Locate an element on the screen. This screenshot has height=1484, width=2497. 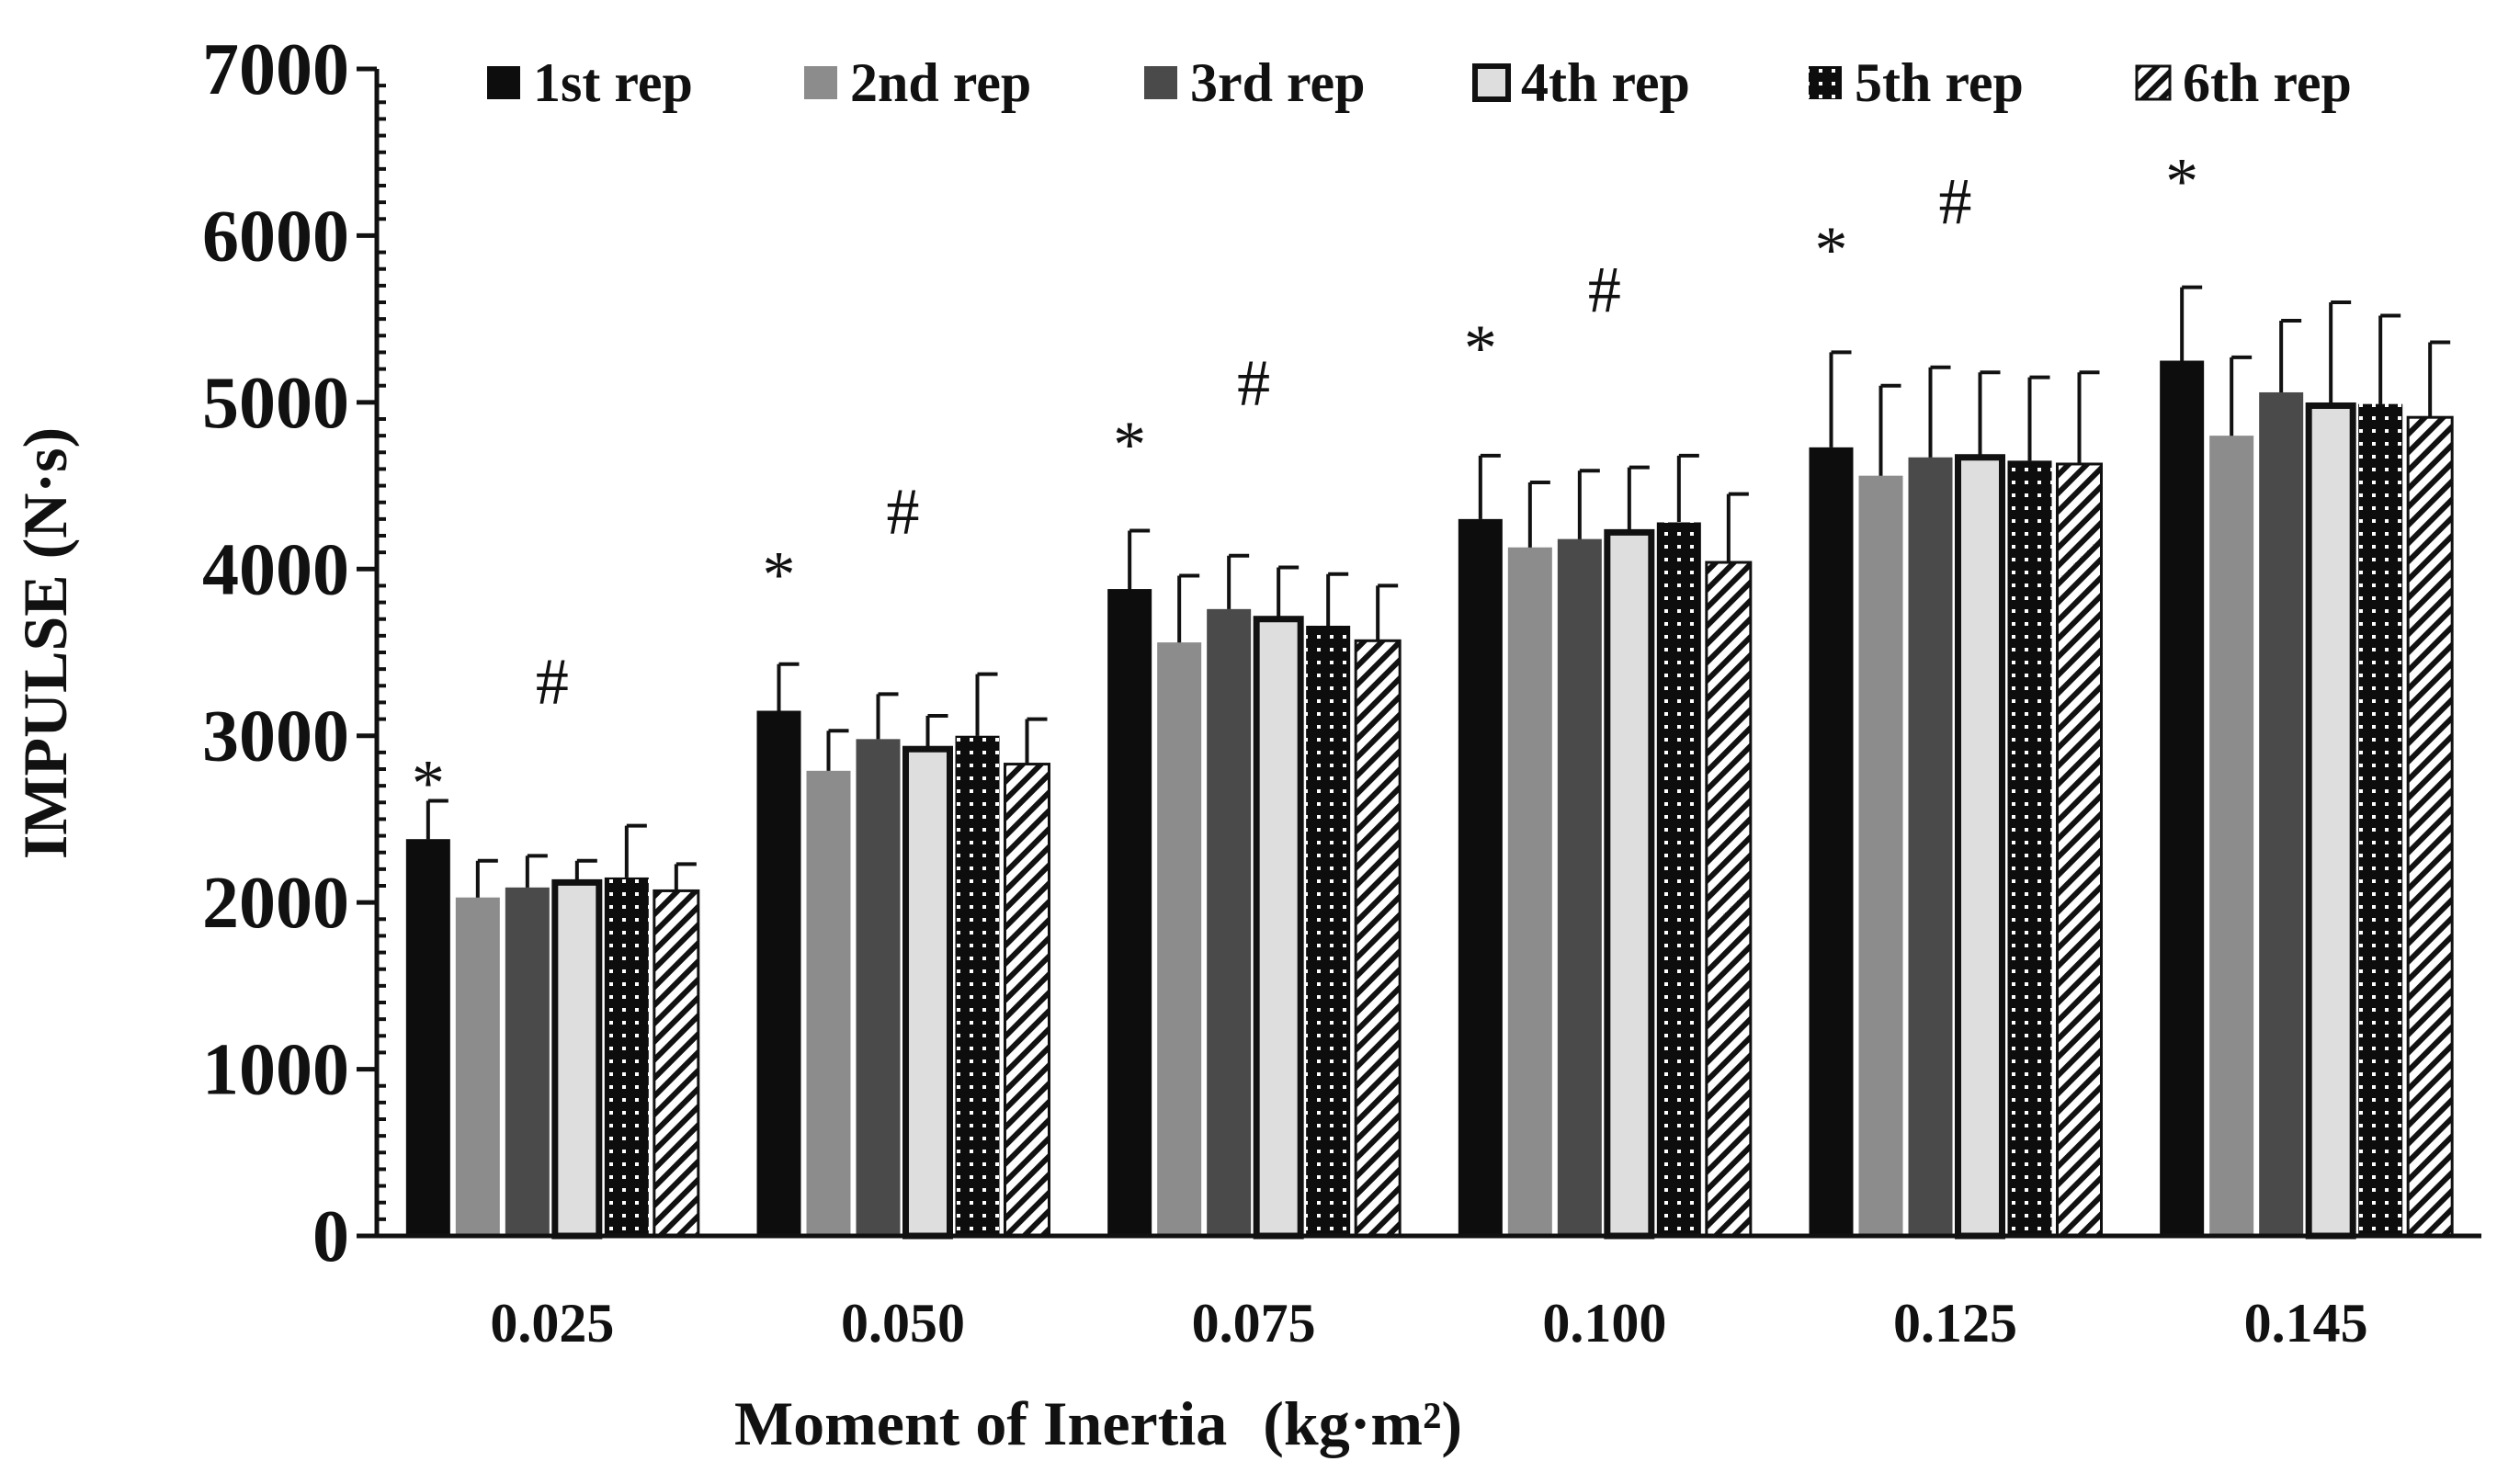
y-tick-label: 0 is located at coordinates (330, 1236).